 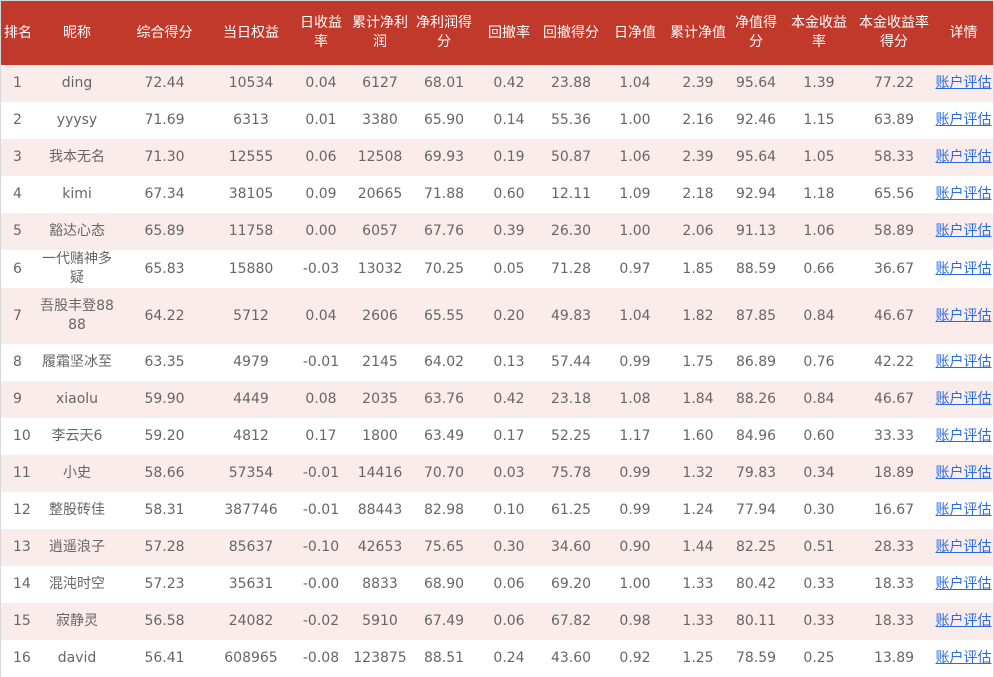 I want to click on header-cum-nav: 累计净值, so click(x=698, y=32).